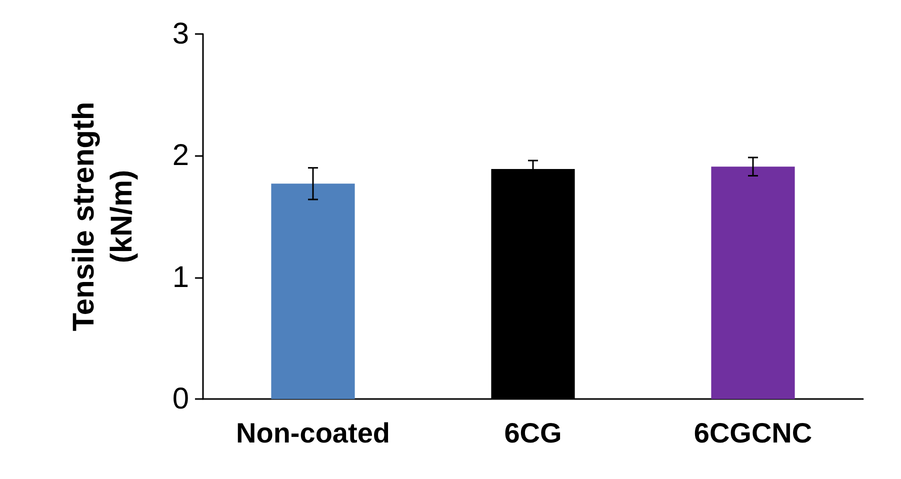 The height and width of the screenshot is (479, 901). Describe the element at coordinates (180, 277) in the screenshot. I see `y-tick-label: 1` at that location.